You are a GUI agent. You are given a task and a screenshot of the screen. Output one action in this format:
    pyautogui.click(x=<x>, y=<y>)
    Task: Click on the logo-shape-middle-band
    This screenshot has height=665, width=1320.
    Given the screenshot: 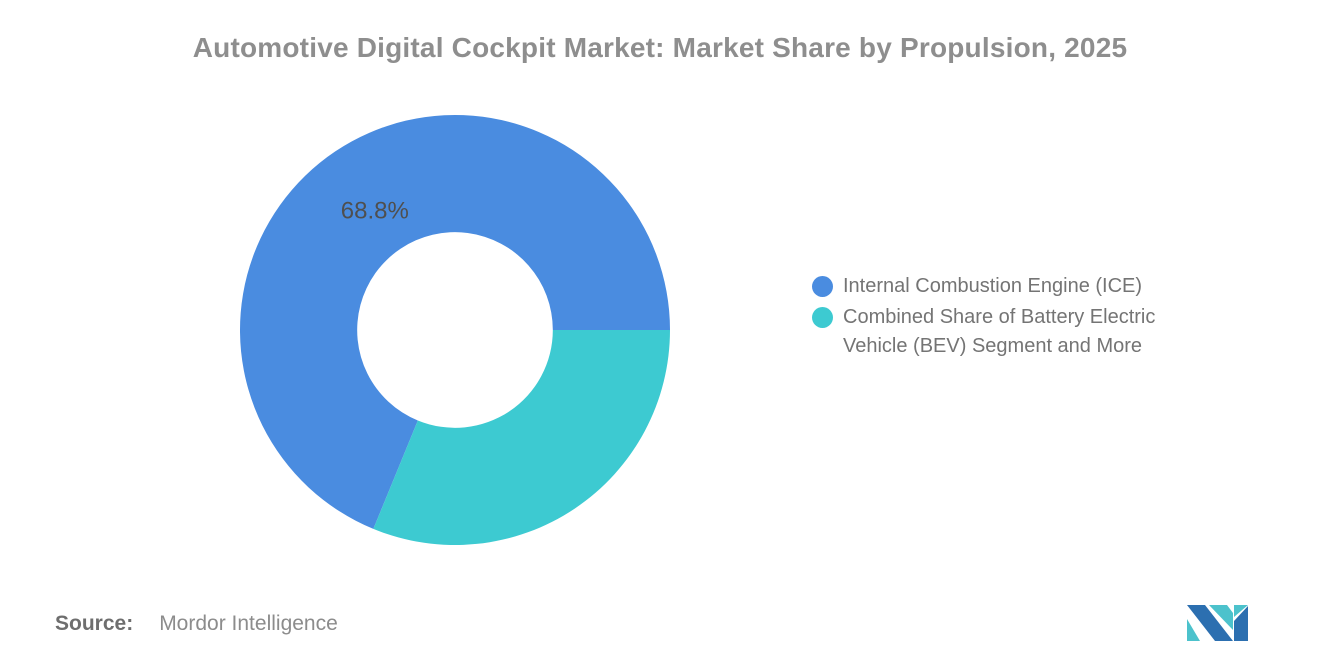 What is the action you would take?
    pyautogui.click(x=1221, y=617)
    